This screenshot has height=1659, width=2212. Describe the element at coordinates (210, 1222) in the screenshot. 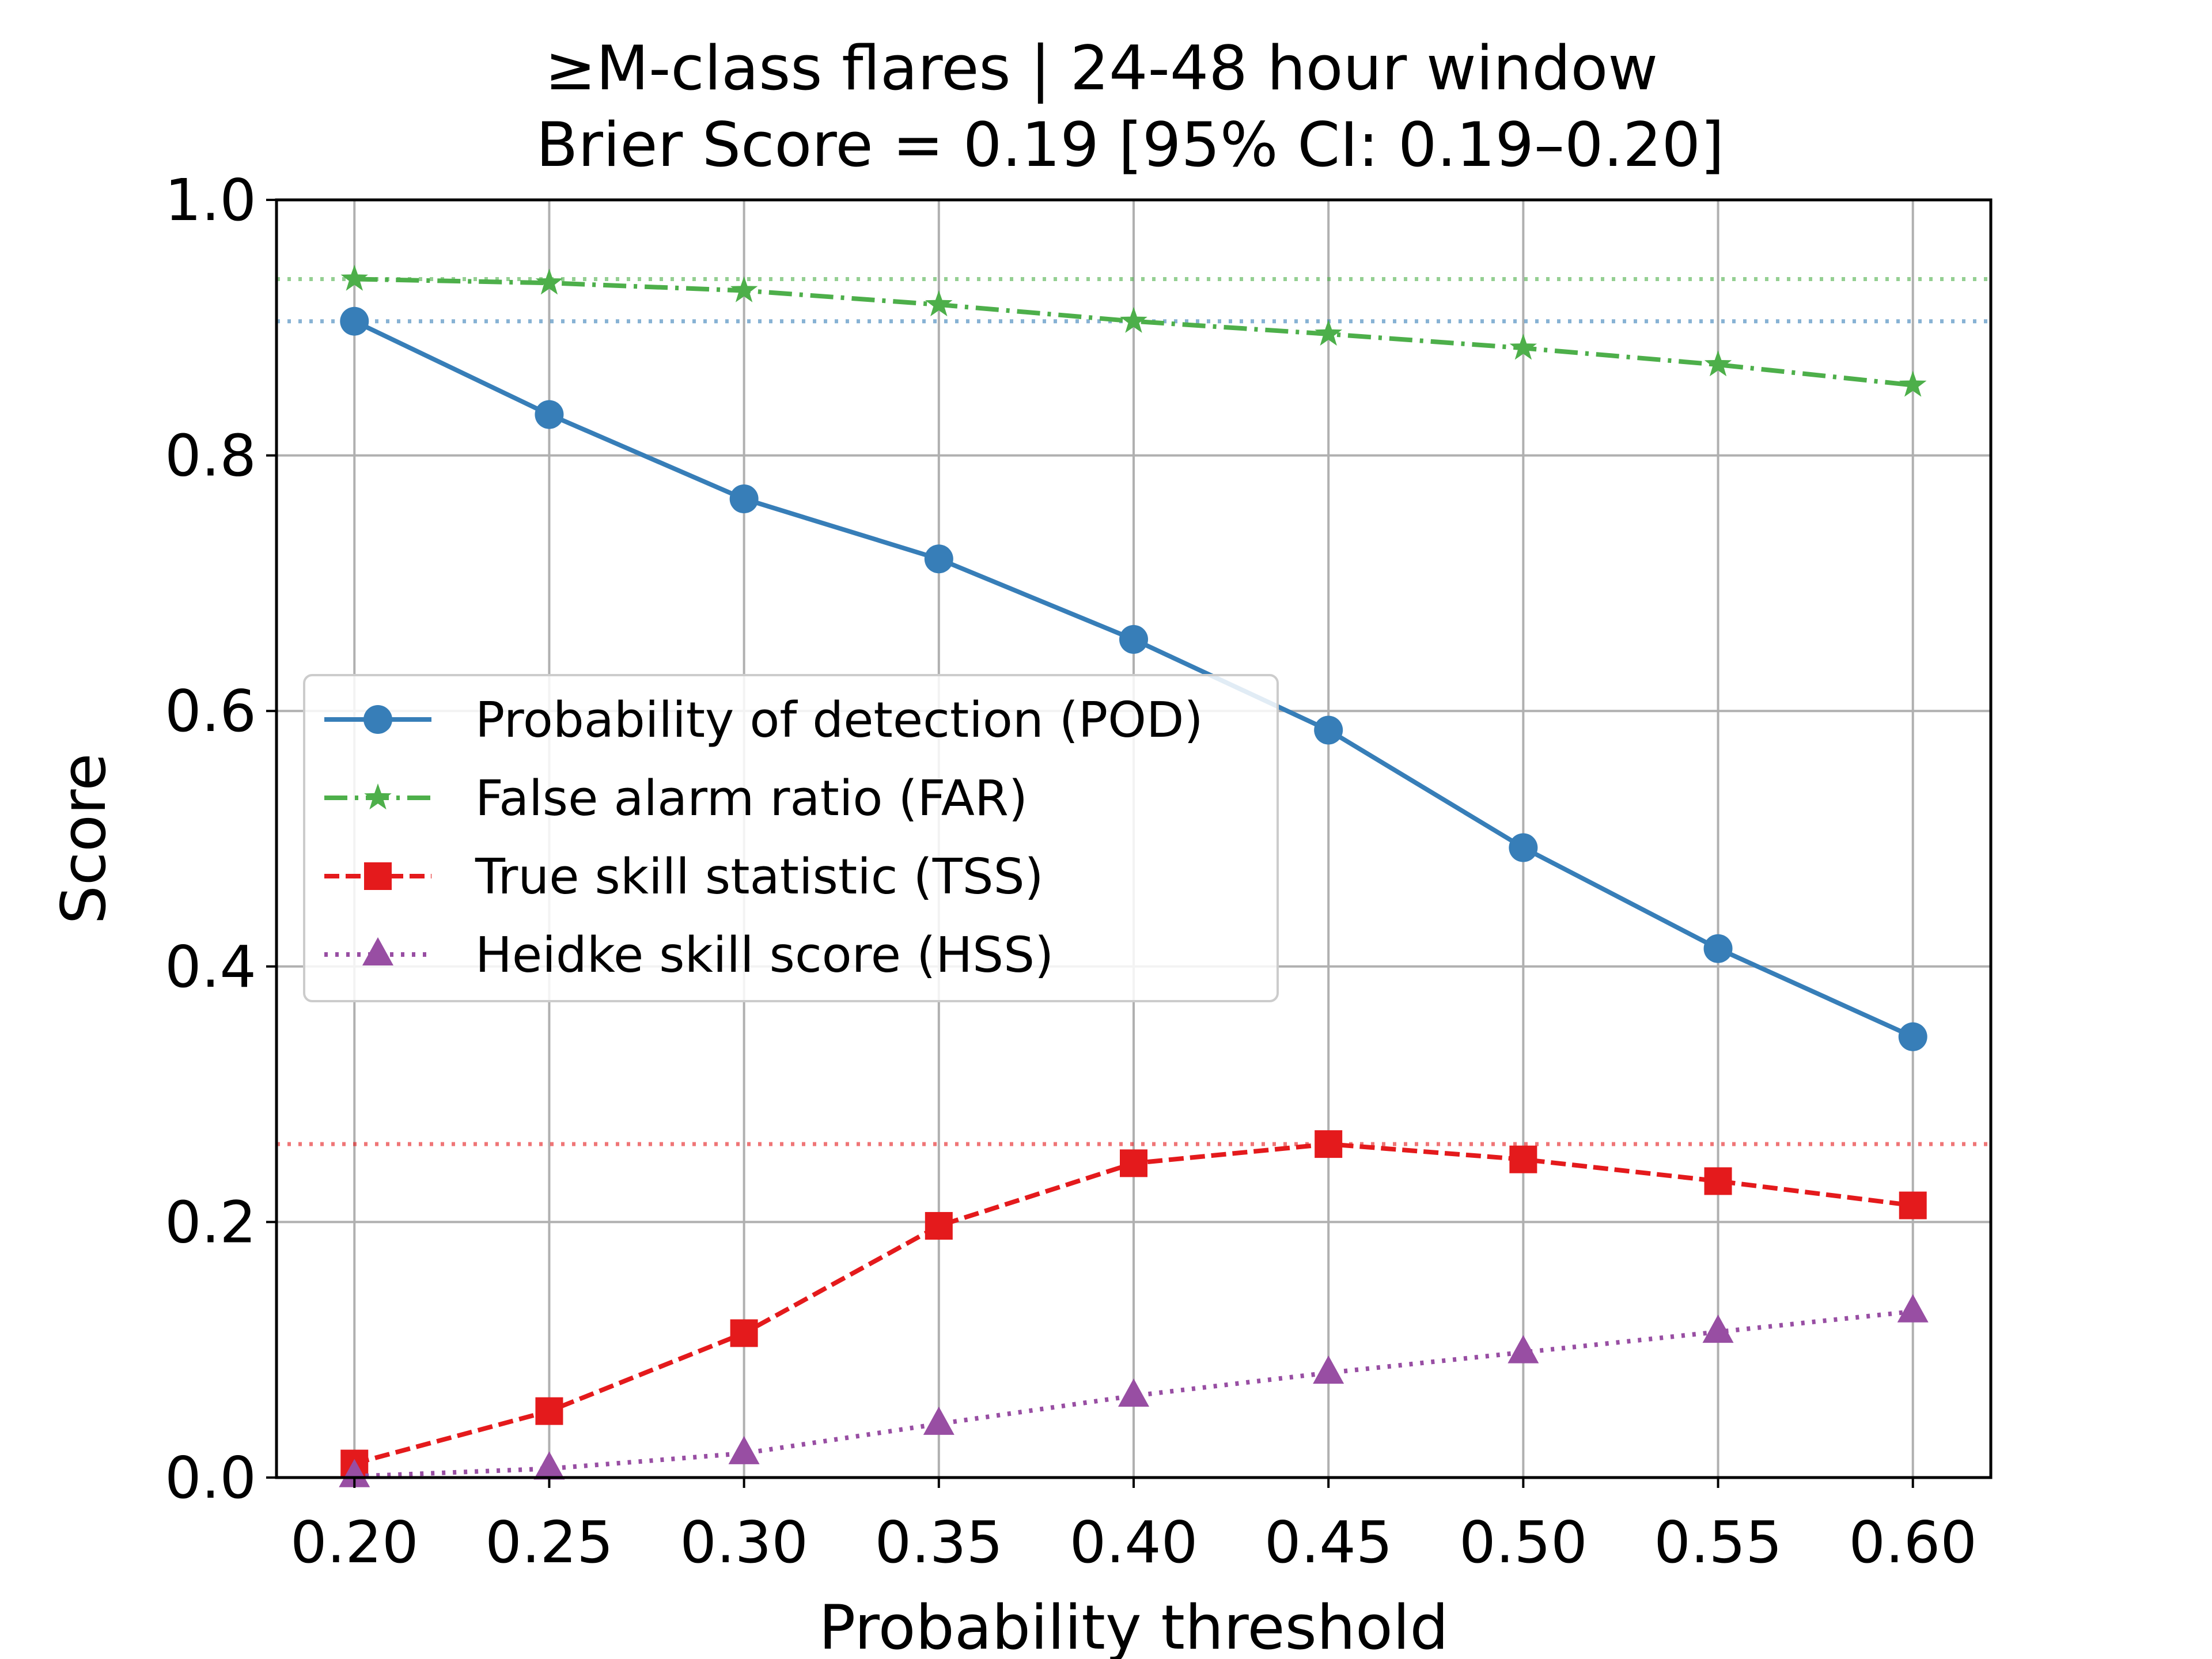

I see `y-tick-label: 0.2` at that location.